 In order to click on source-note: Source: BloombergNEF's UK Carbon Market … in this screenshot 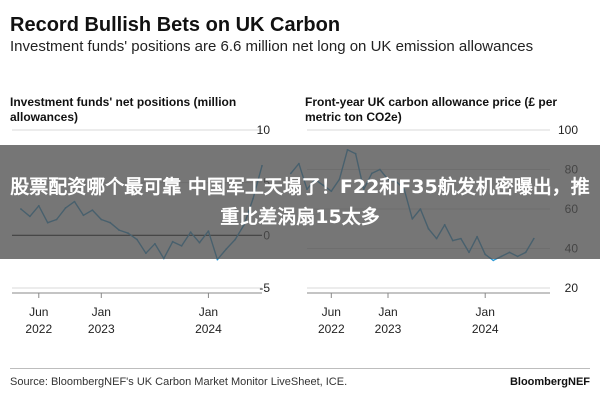, I will do `click(179, 382)`.